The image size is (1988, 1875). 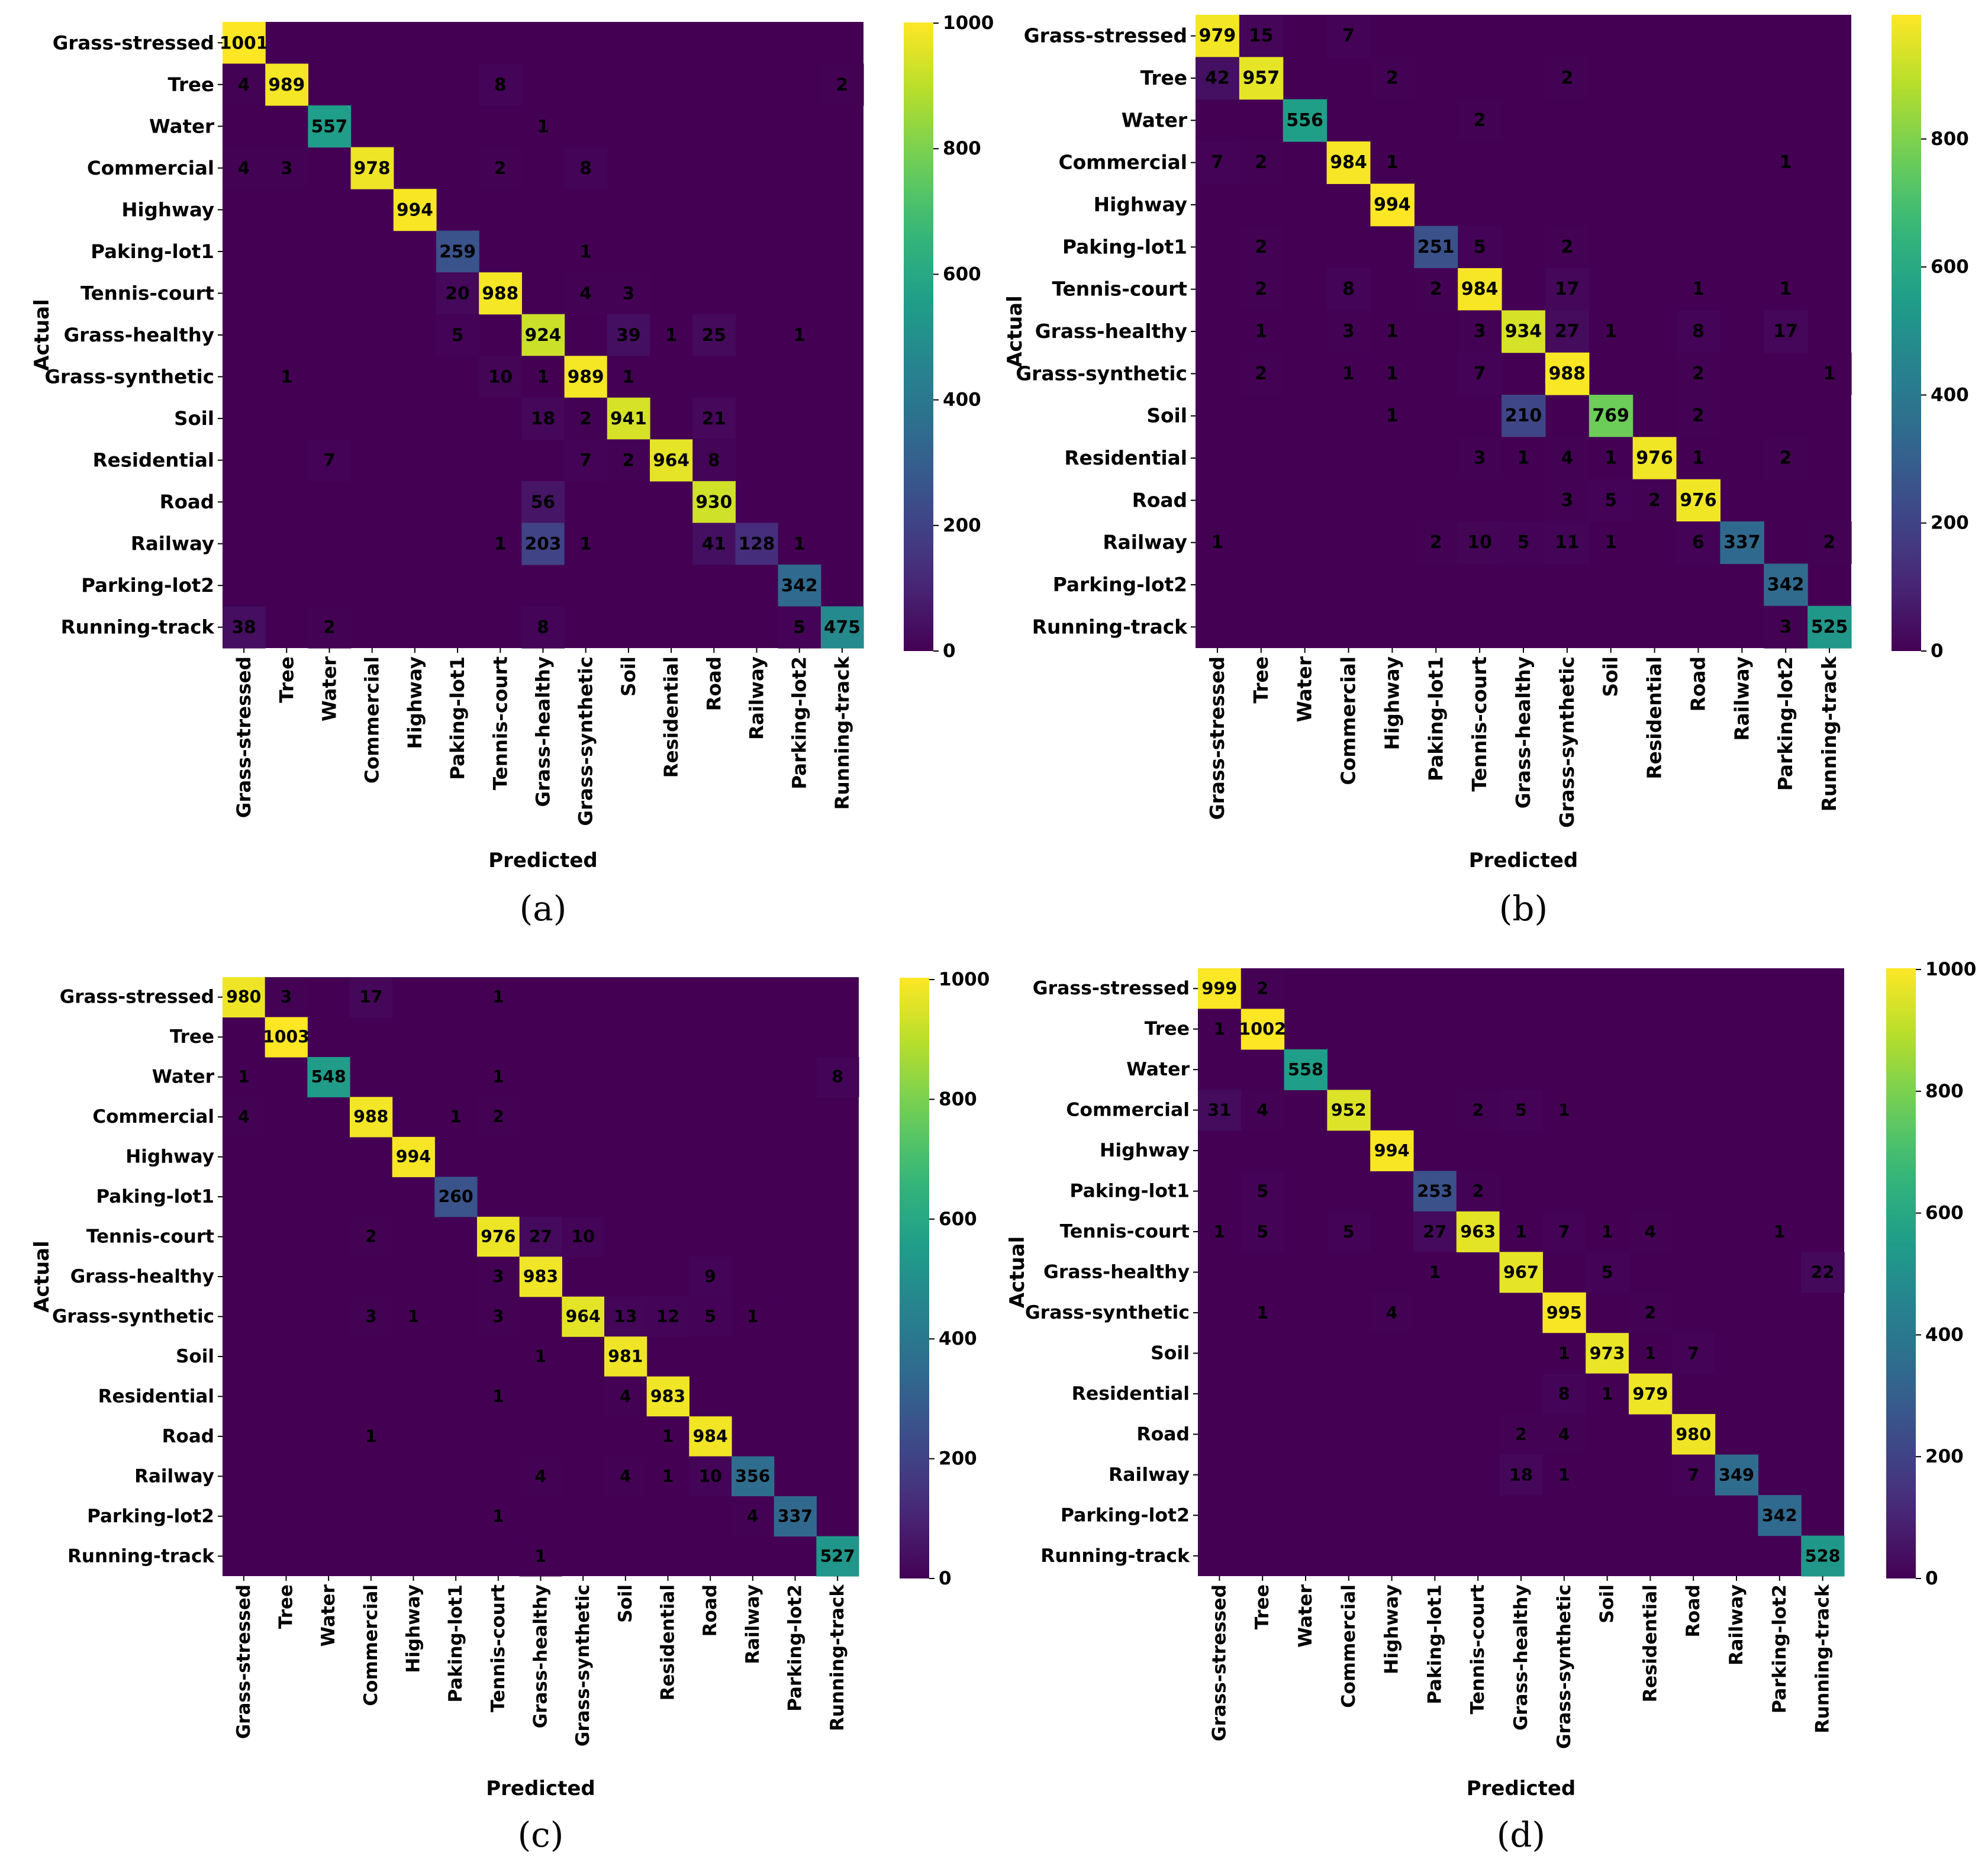 I want to click on cell-value-label: 7, so click(x=1693, y=1353).